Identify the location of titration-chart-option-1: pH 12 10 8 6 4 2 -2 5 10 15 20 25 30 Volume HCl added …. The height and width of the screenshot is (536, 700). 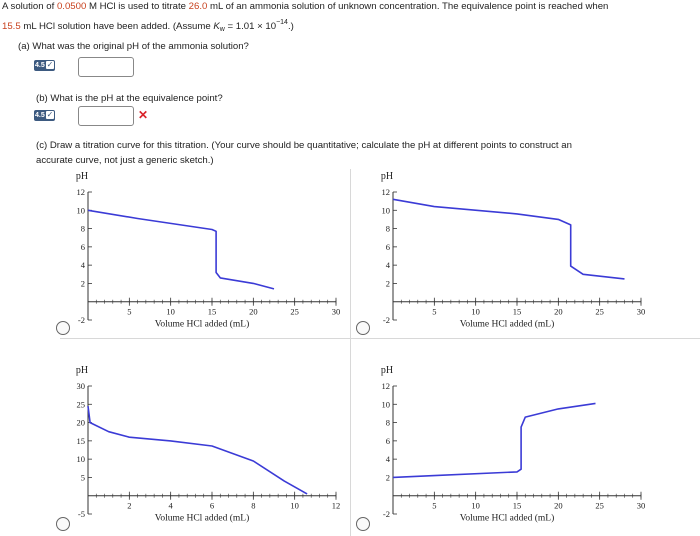
(208, 250).